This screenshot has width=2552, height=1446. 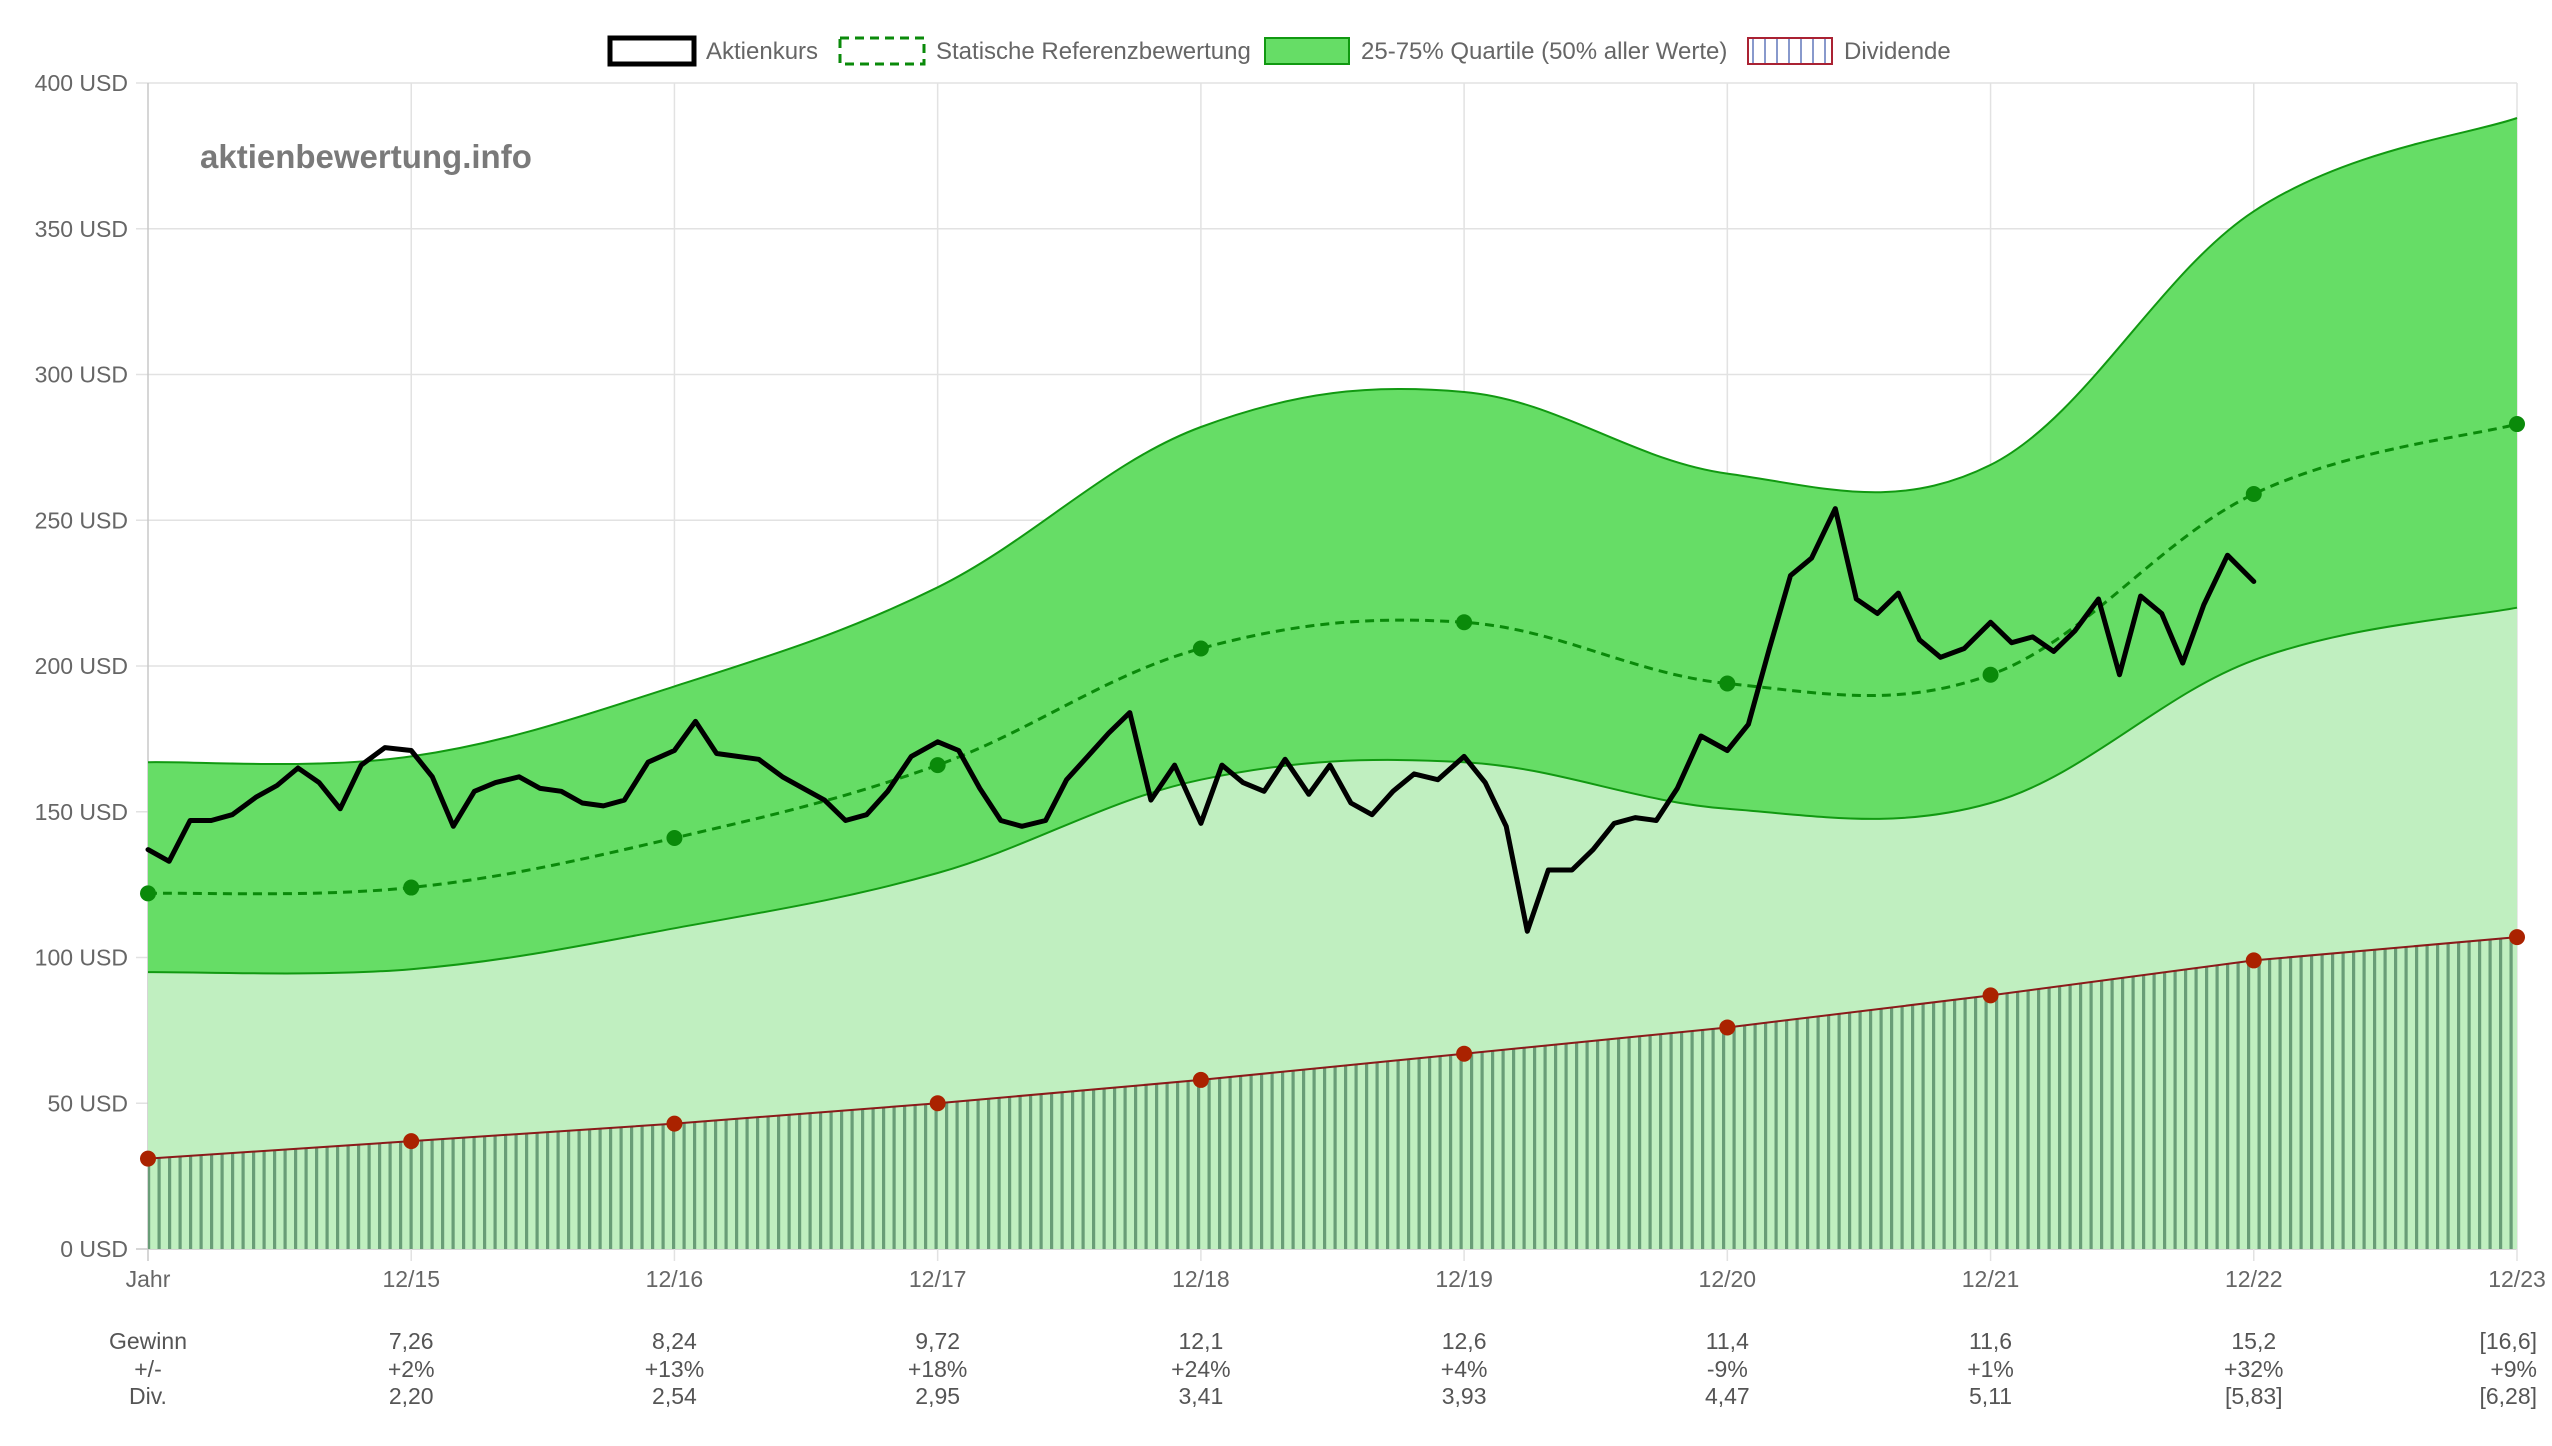 I want to click on legend-swatch-reference, so click(x=882, y=51).